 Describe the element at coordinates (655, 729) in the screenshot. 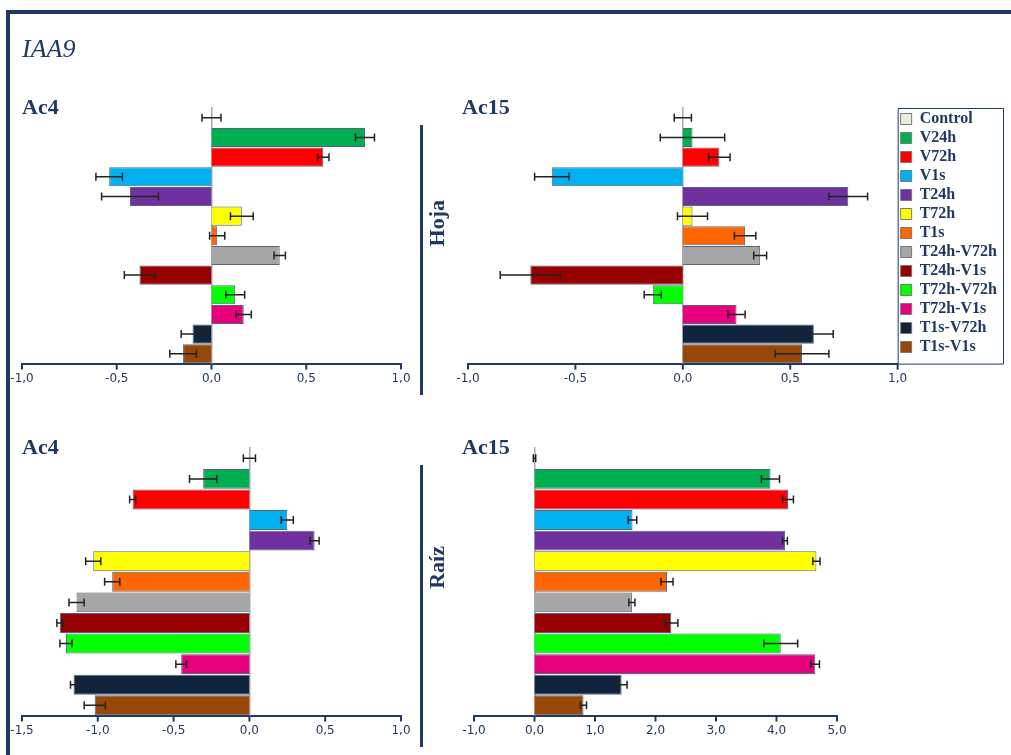

I see `x-tick-label: 2,0` at that location.